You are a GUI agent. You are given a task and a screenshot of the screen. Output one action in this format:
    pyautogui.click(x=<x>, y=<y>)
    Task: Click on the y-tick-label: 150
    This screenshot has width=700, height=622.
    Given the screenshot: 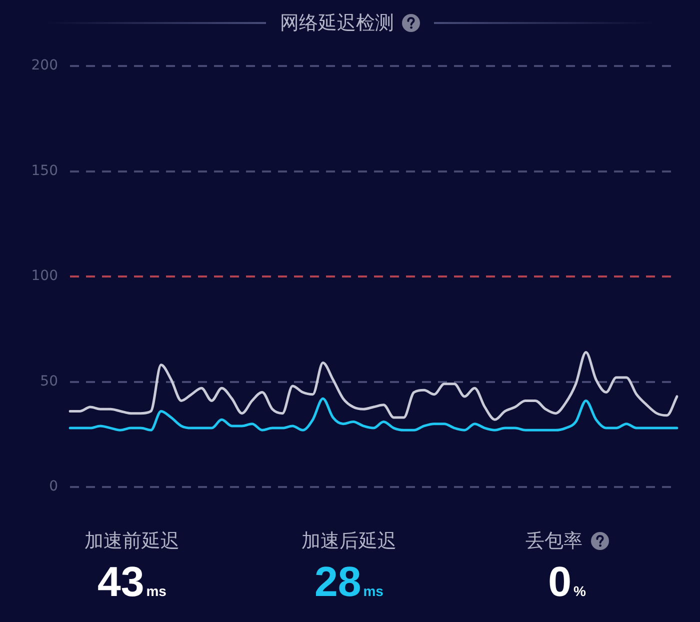 What is the action you would take?
    pyautogui.click(x=44, y=170)
    